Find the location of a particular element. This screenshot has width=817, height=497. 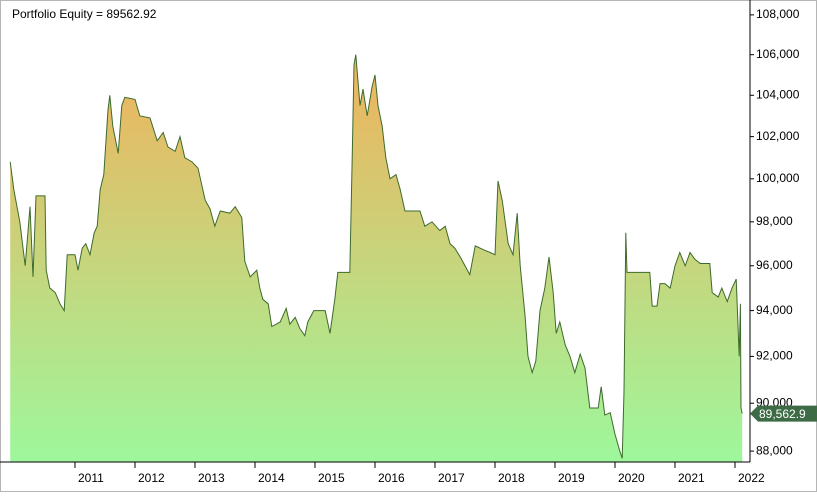

y-tick-label: 88,000 is located at coordinates (774, 450).